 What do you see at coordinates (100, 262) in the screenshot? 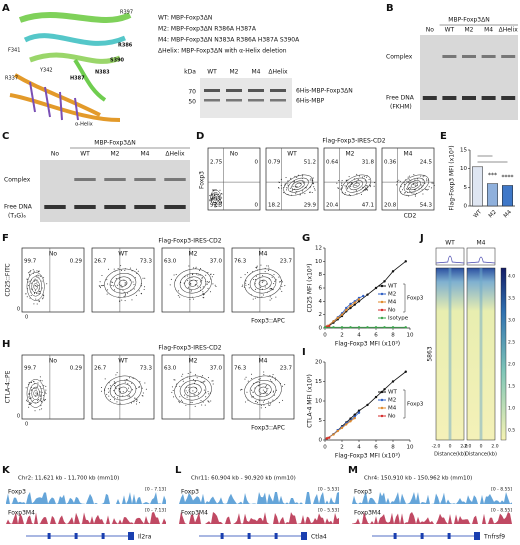
I see `gate-value: 26.7` at bounding box center [100, 262].